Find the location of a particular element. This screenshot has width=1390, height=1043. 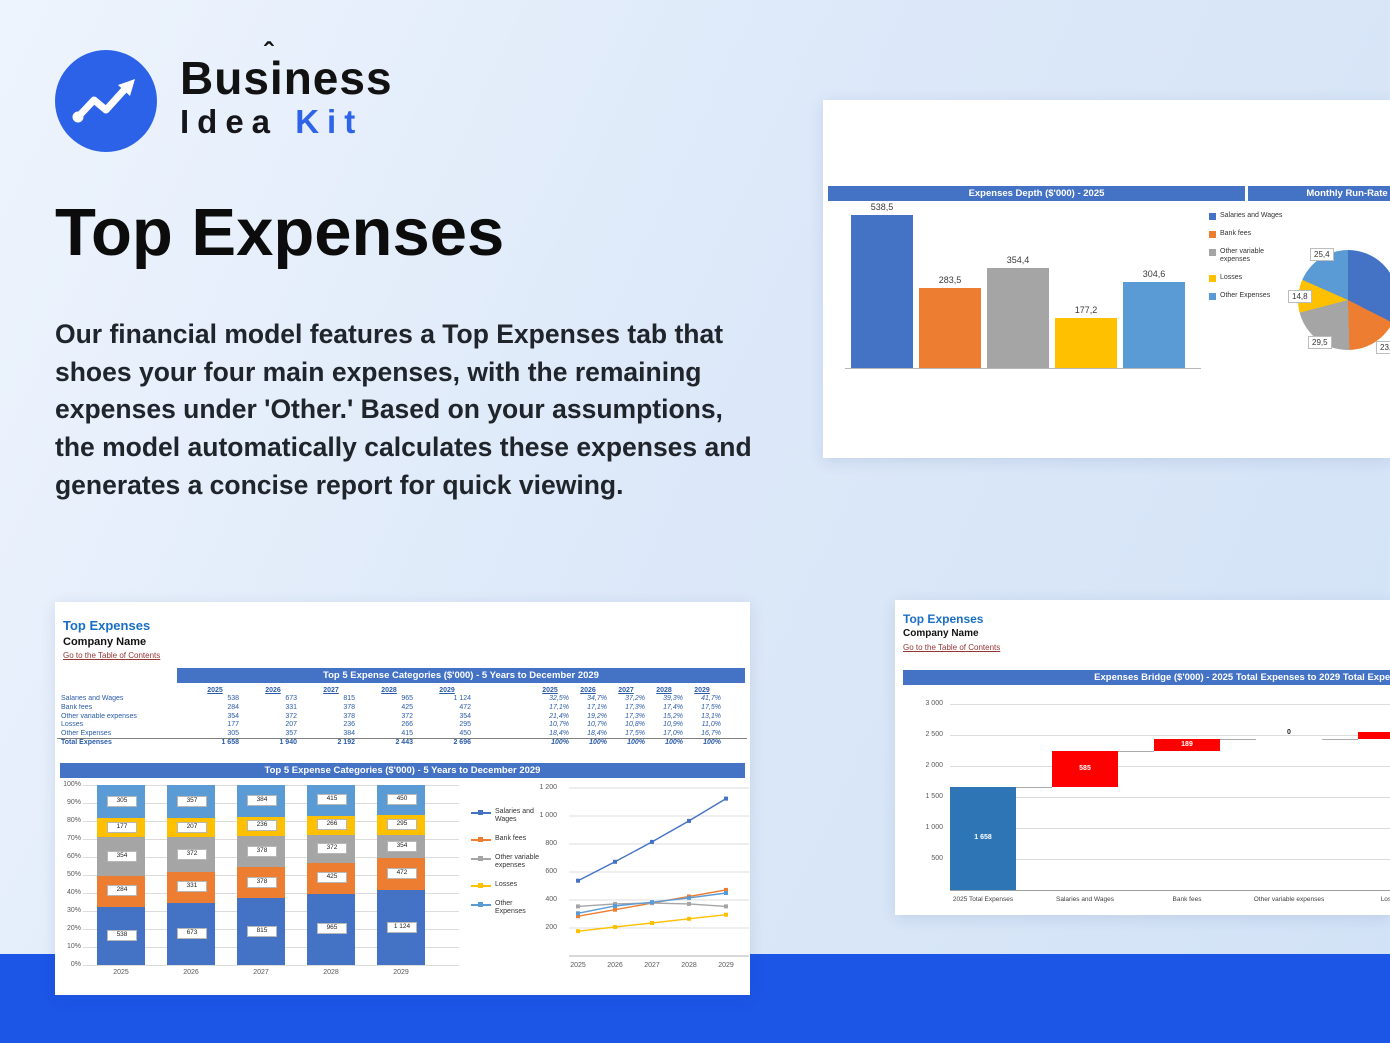

legend-item: Bank fees is located at coordinates (1246, 234).